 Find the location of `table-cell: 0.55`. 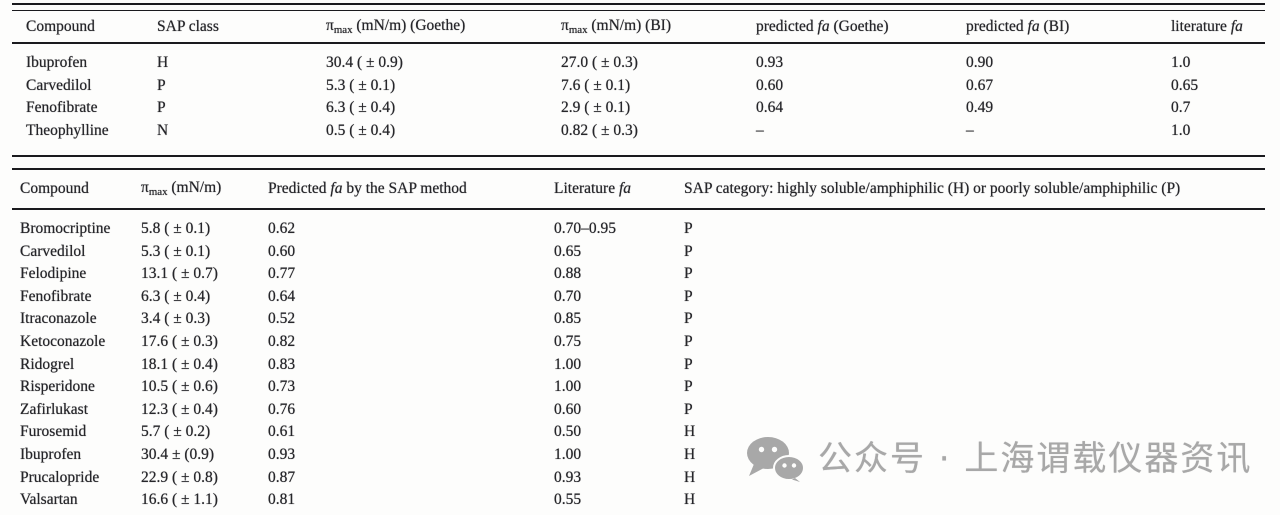

table-cell: 0.55 is located at coordinates (568, 500).